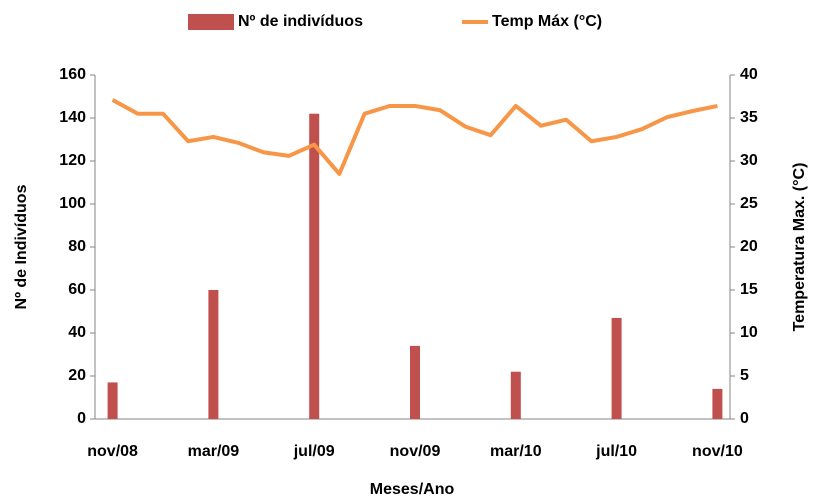 The image size is (814, 501). Describe the element at coordinates (414, 137) in the screenshot. I see `line` at that location.